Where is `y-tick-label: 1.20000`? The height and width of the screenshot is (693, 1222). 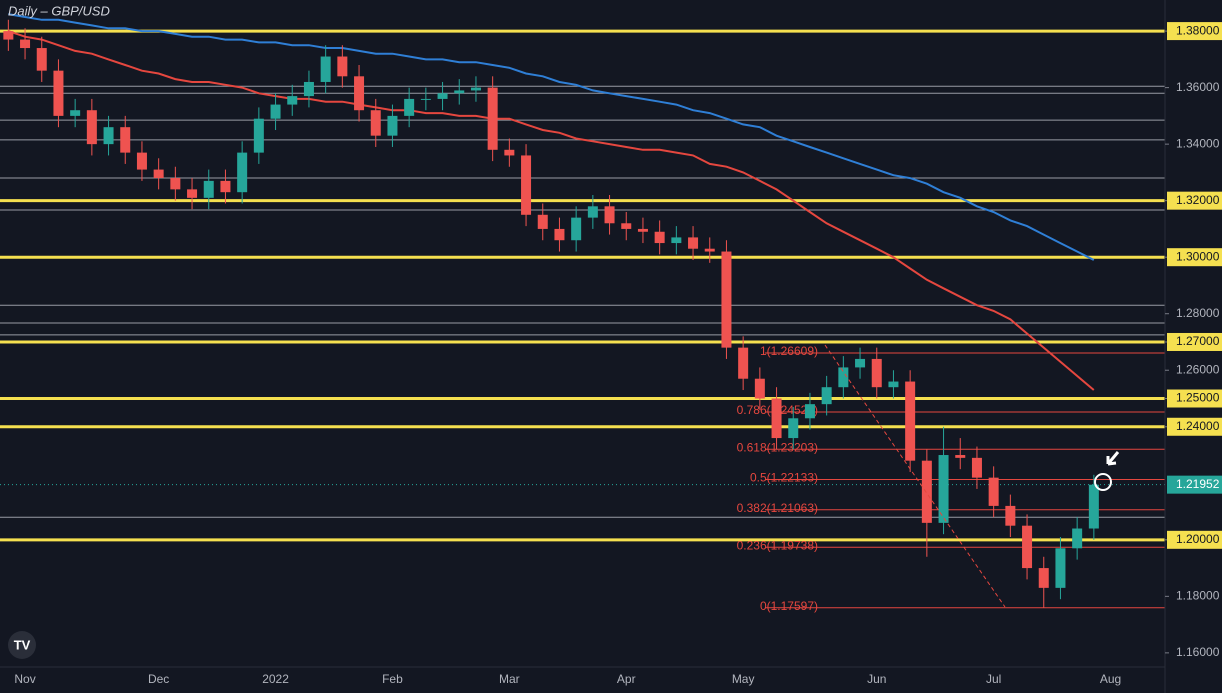
y-tick-label: 1.20000 is located at coordinates (1198, 539).